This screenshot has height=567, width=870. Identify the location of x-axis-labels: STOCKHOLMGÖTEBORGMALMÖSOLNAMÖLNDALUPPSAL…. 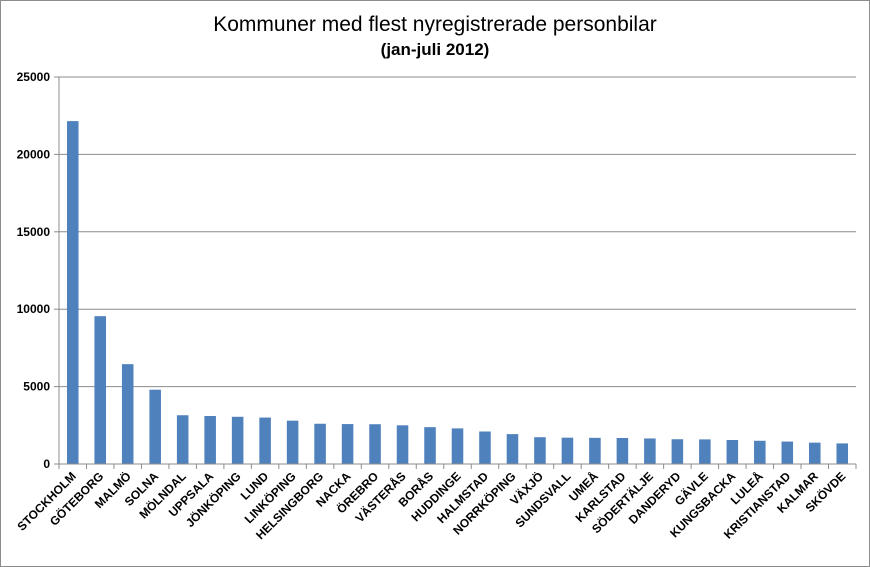
(435, 503).